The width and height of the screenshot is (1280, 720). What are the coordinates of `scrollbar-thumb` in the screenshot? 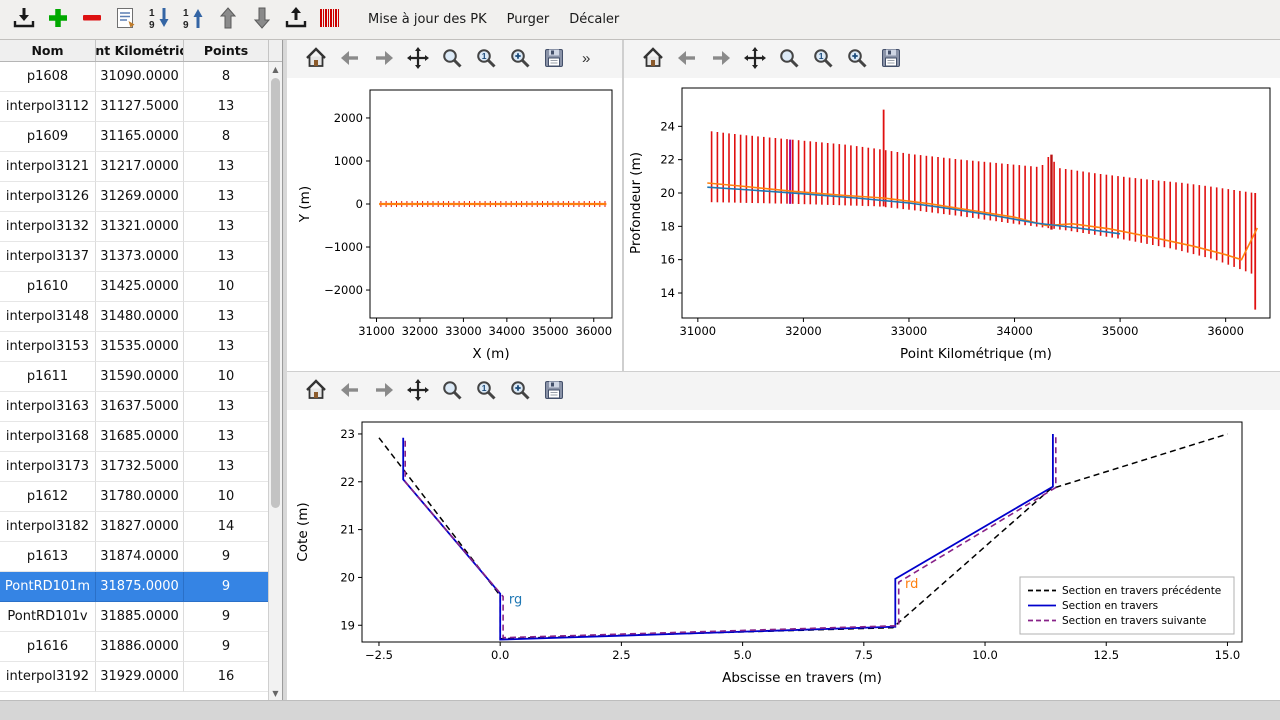 It's located at (275, 293).